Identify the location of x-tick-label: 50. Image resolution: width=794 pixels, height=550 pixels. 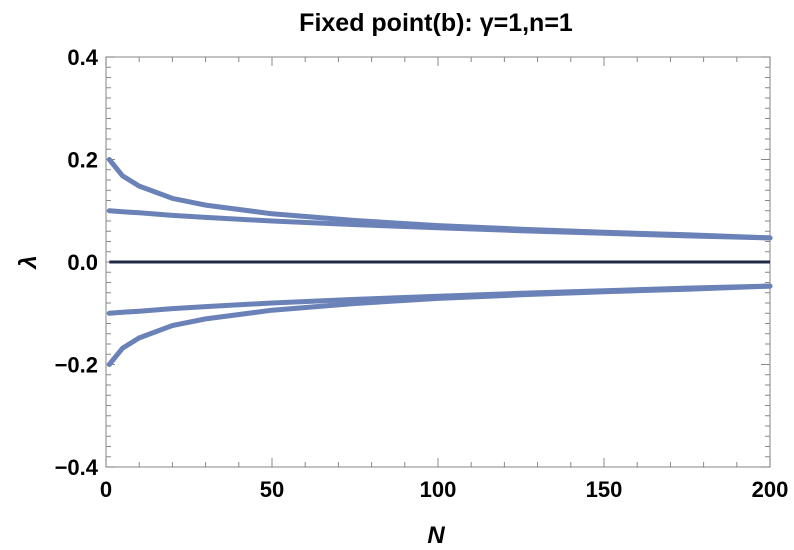
(272, 489).